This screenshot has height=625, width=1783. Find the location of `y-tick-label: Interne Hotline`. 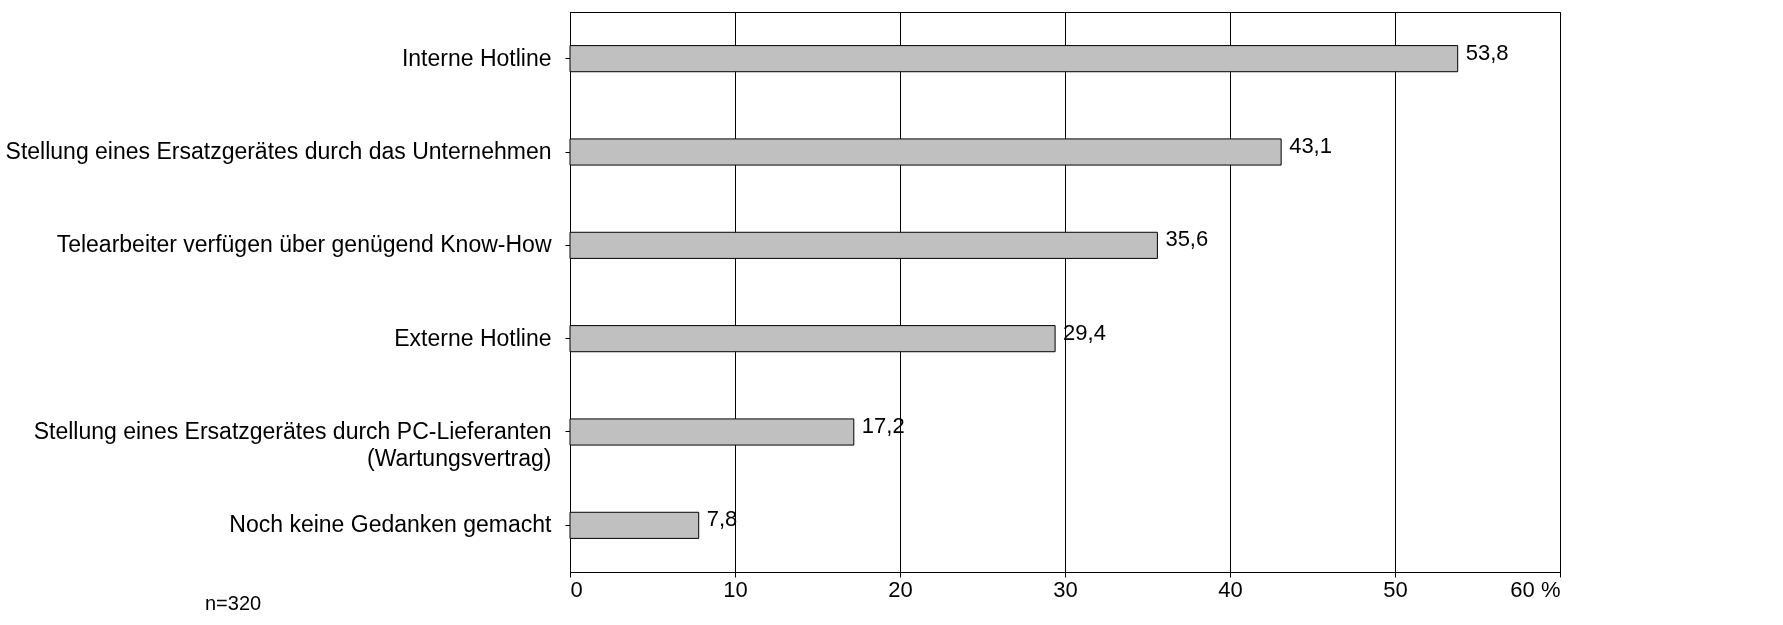

y-tick-label: Interne Hotline is located at coordinates (476, 57).